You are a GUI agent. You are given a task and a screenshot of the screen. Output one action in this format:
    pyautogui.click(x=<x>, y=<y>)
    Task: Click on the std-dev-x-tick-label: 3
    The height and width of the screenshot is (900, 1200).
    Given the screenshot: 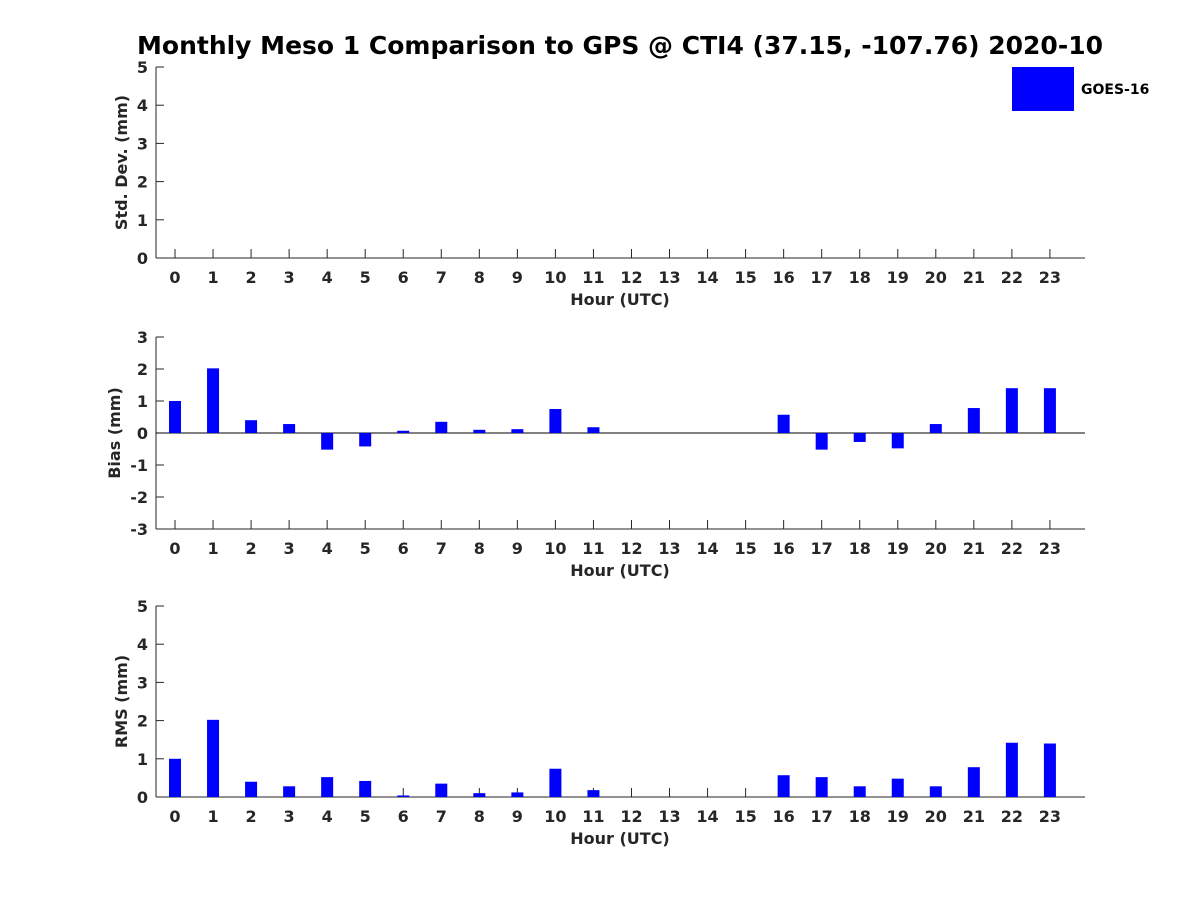 What is the action you would take?
    pyautogui.click(x=289, y=277)
    